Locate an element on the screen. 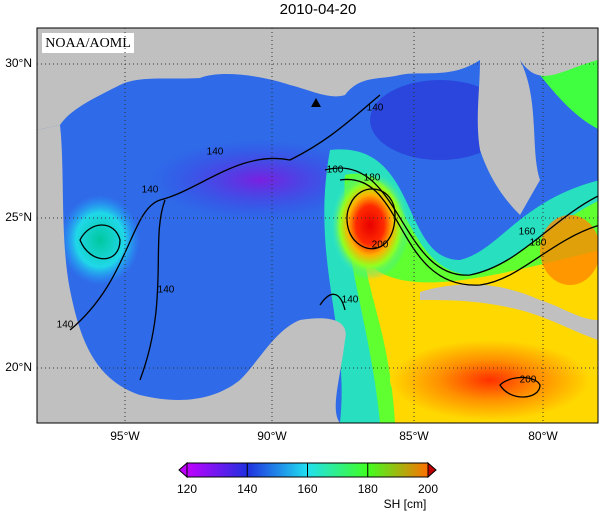 The width and height of the screenshot is (600, 524). map-title: 2010-04-20 is located at coordinates (318, 9).